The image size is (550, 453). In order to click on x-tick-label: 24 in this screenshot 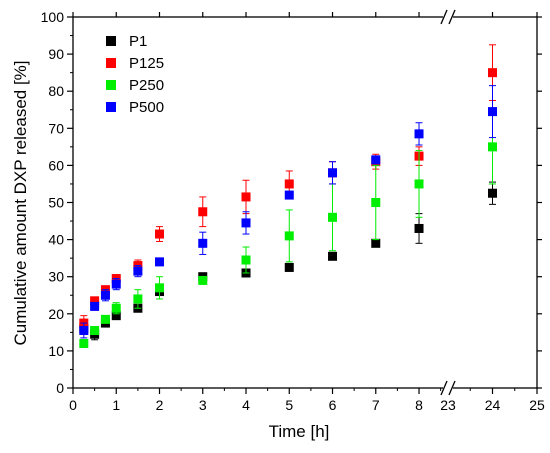, I will do `click(493, 405)`.